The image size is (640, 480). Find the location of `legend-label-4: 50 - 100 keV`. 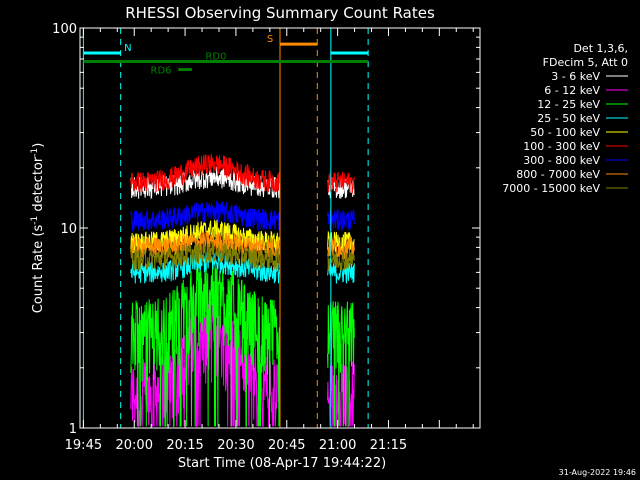

legend-label-4: 50 - 100 keV is located at coordinates (565, 132).